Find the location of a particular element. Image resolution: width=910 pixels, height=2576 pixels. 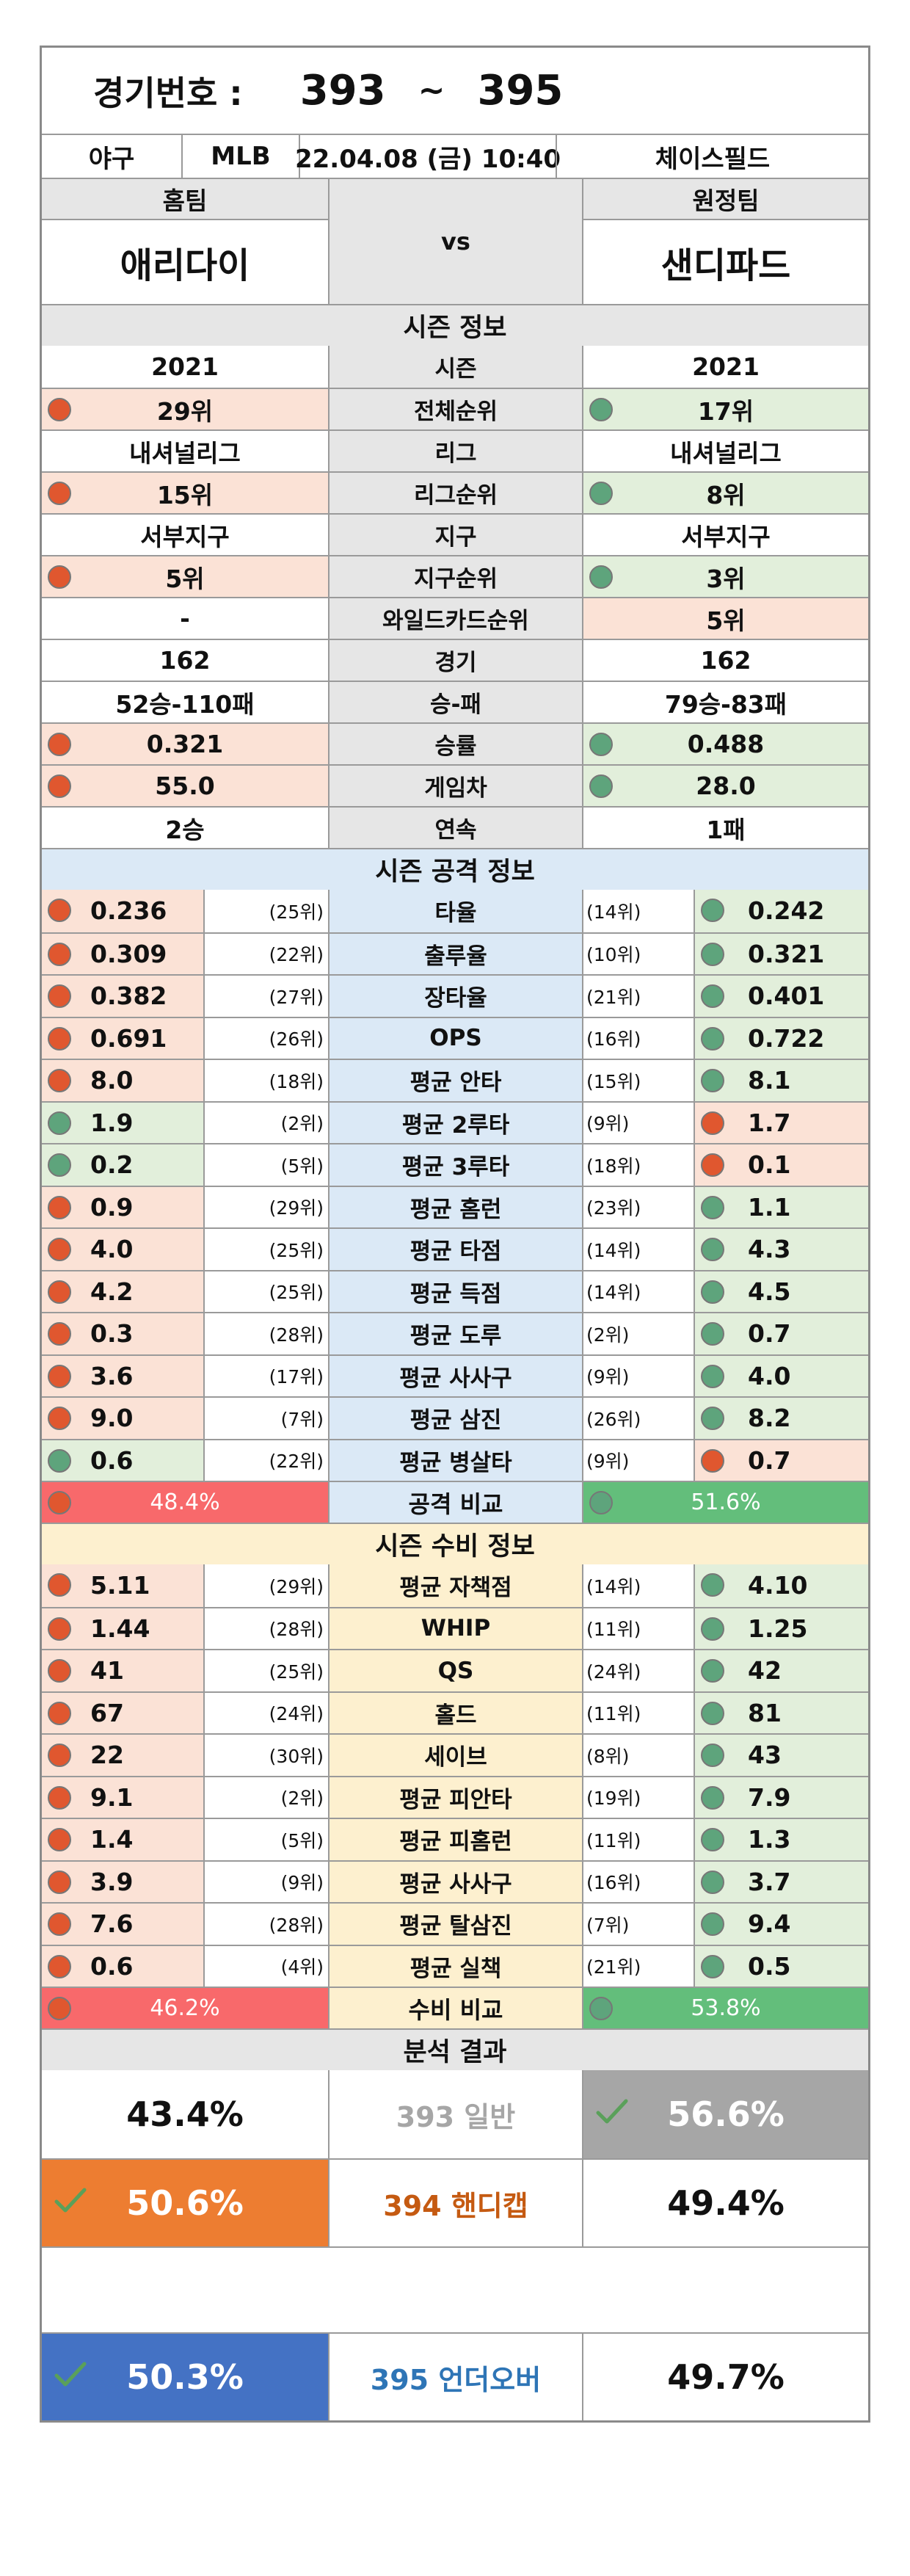

analysis-label: 394 핸디캡 is located at coordinates (455, 2203).